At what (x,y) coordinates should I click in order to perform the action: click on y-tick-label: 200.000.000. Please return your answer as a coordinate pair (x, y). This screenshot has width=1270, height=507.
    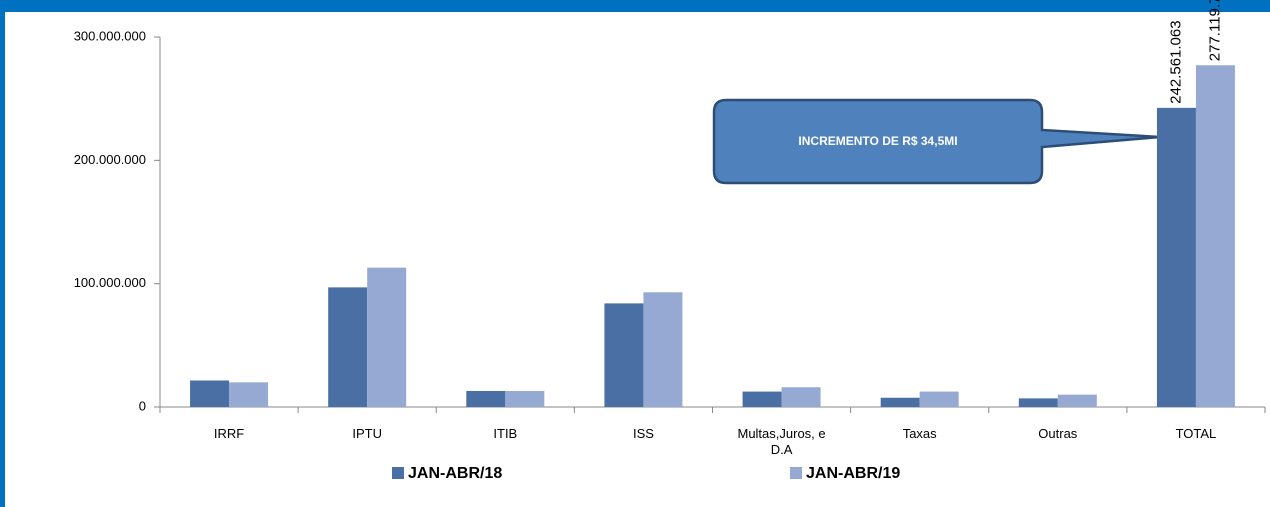
    Looking at the image, I should click on (110, 159).